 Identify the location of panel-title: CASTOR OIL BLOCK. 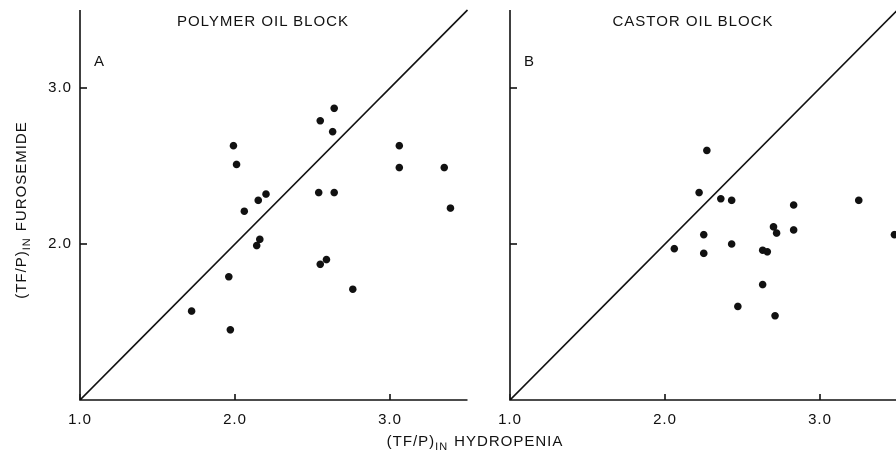
(692, 21).